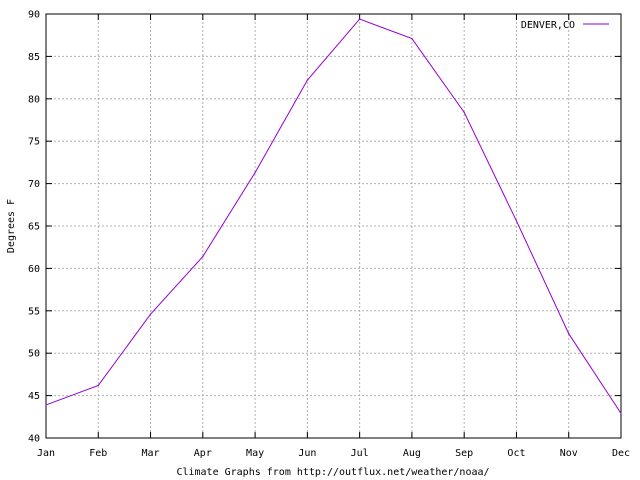 Image resolution: width=640 pixels, height=480 pixels. Describe the element at coordinates (333, 453) in the screenshot. I see `x-tick-labels: Jan Feb Mar Apr May Jun Jul Aug Sep Oct Nov Dec` at that location.